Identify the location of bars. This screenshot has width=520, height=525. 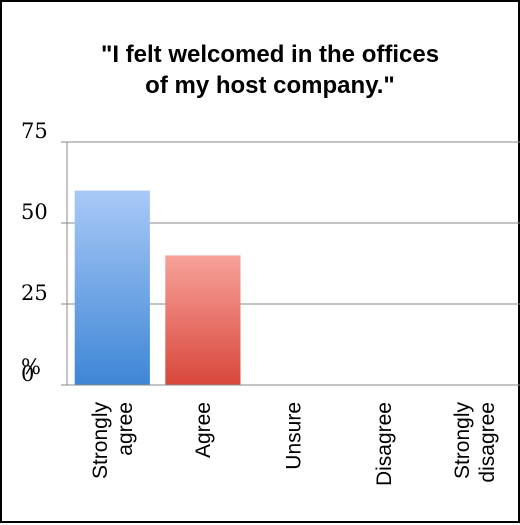
(157, 287).